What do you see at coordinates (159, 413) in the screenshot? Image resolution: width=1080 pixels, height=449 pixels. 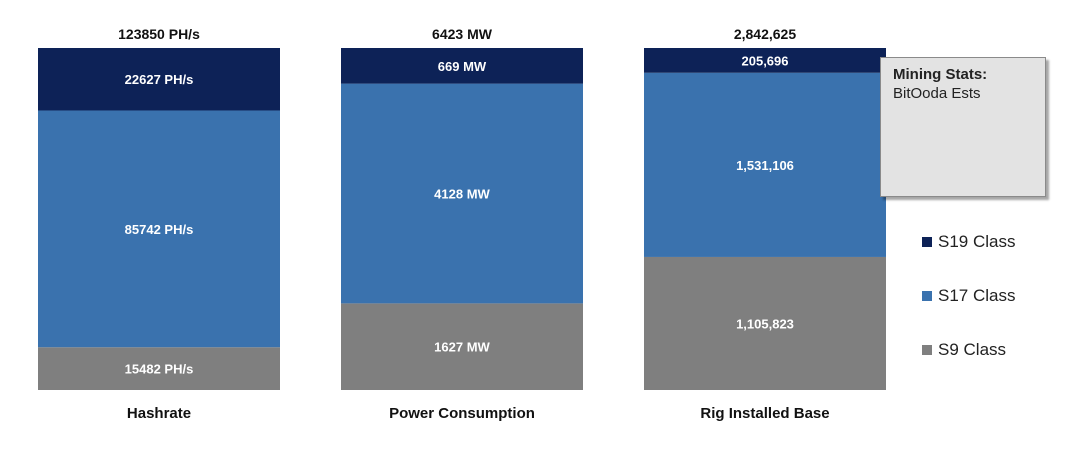 I see `category-label-hashrate: Hashrate` at bounding box center [159, 413].